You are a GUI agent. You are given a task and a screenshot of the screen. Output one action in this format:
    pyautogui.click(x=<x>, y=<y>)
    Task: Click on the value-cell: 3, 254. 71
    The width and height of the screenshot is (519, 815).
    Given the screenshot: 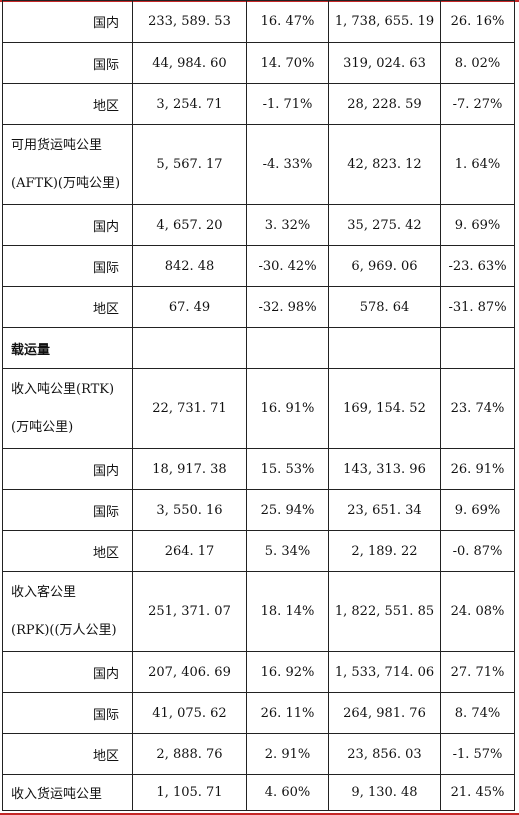 What is the action you would take?
    pyautogui.click(x=189, y=104)
    